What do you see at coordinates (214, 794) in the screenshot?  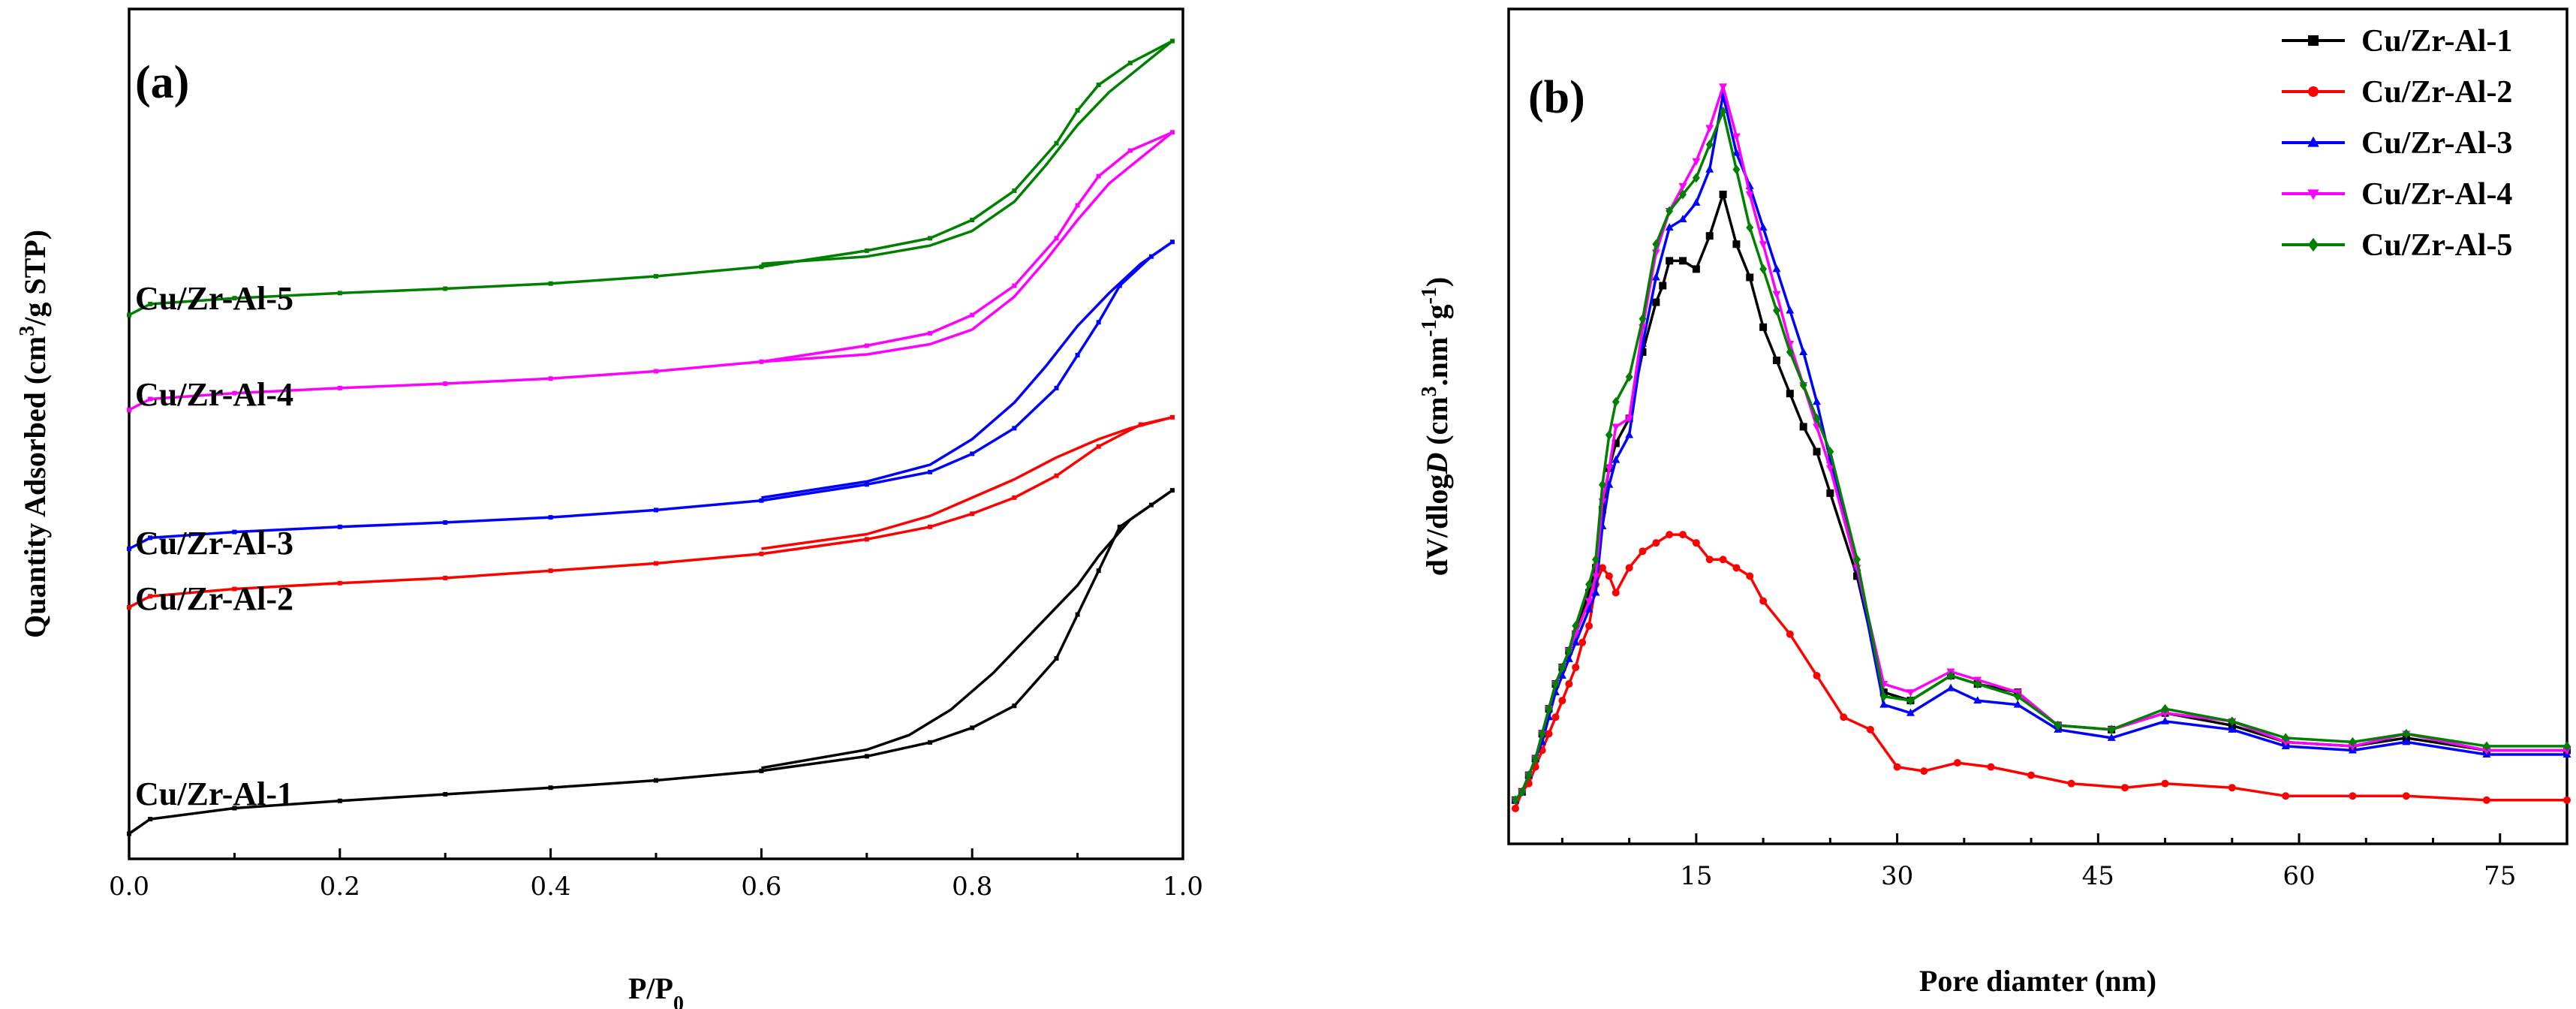 I see `panel-a-series-label: Cu/Zr-Al-1` at bounding box center [214, 794].